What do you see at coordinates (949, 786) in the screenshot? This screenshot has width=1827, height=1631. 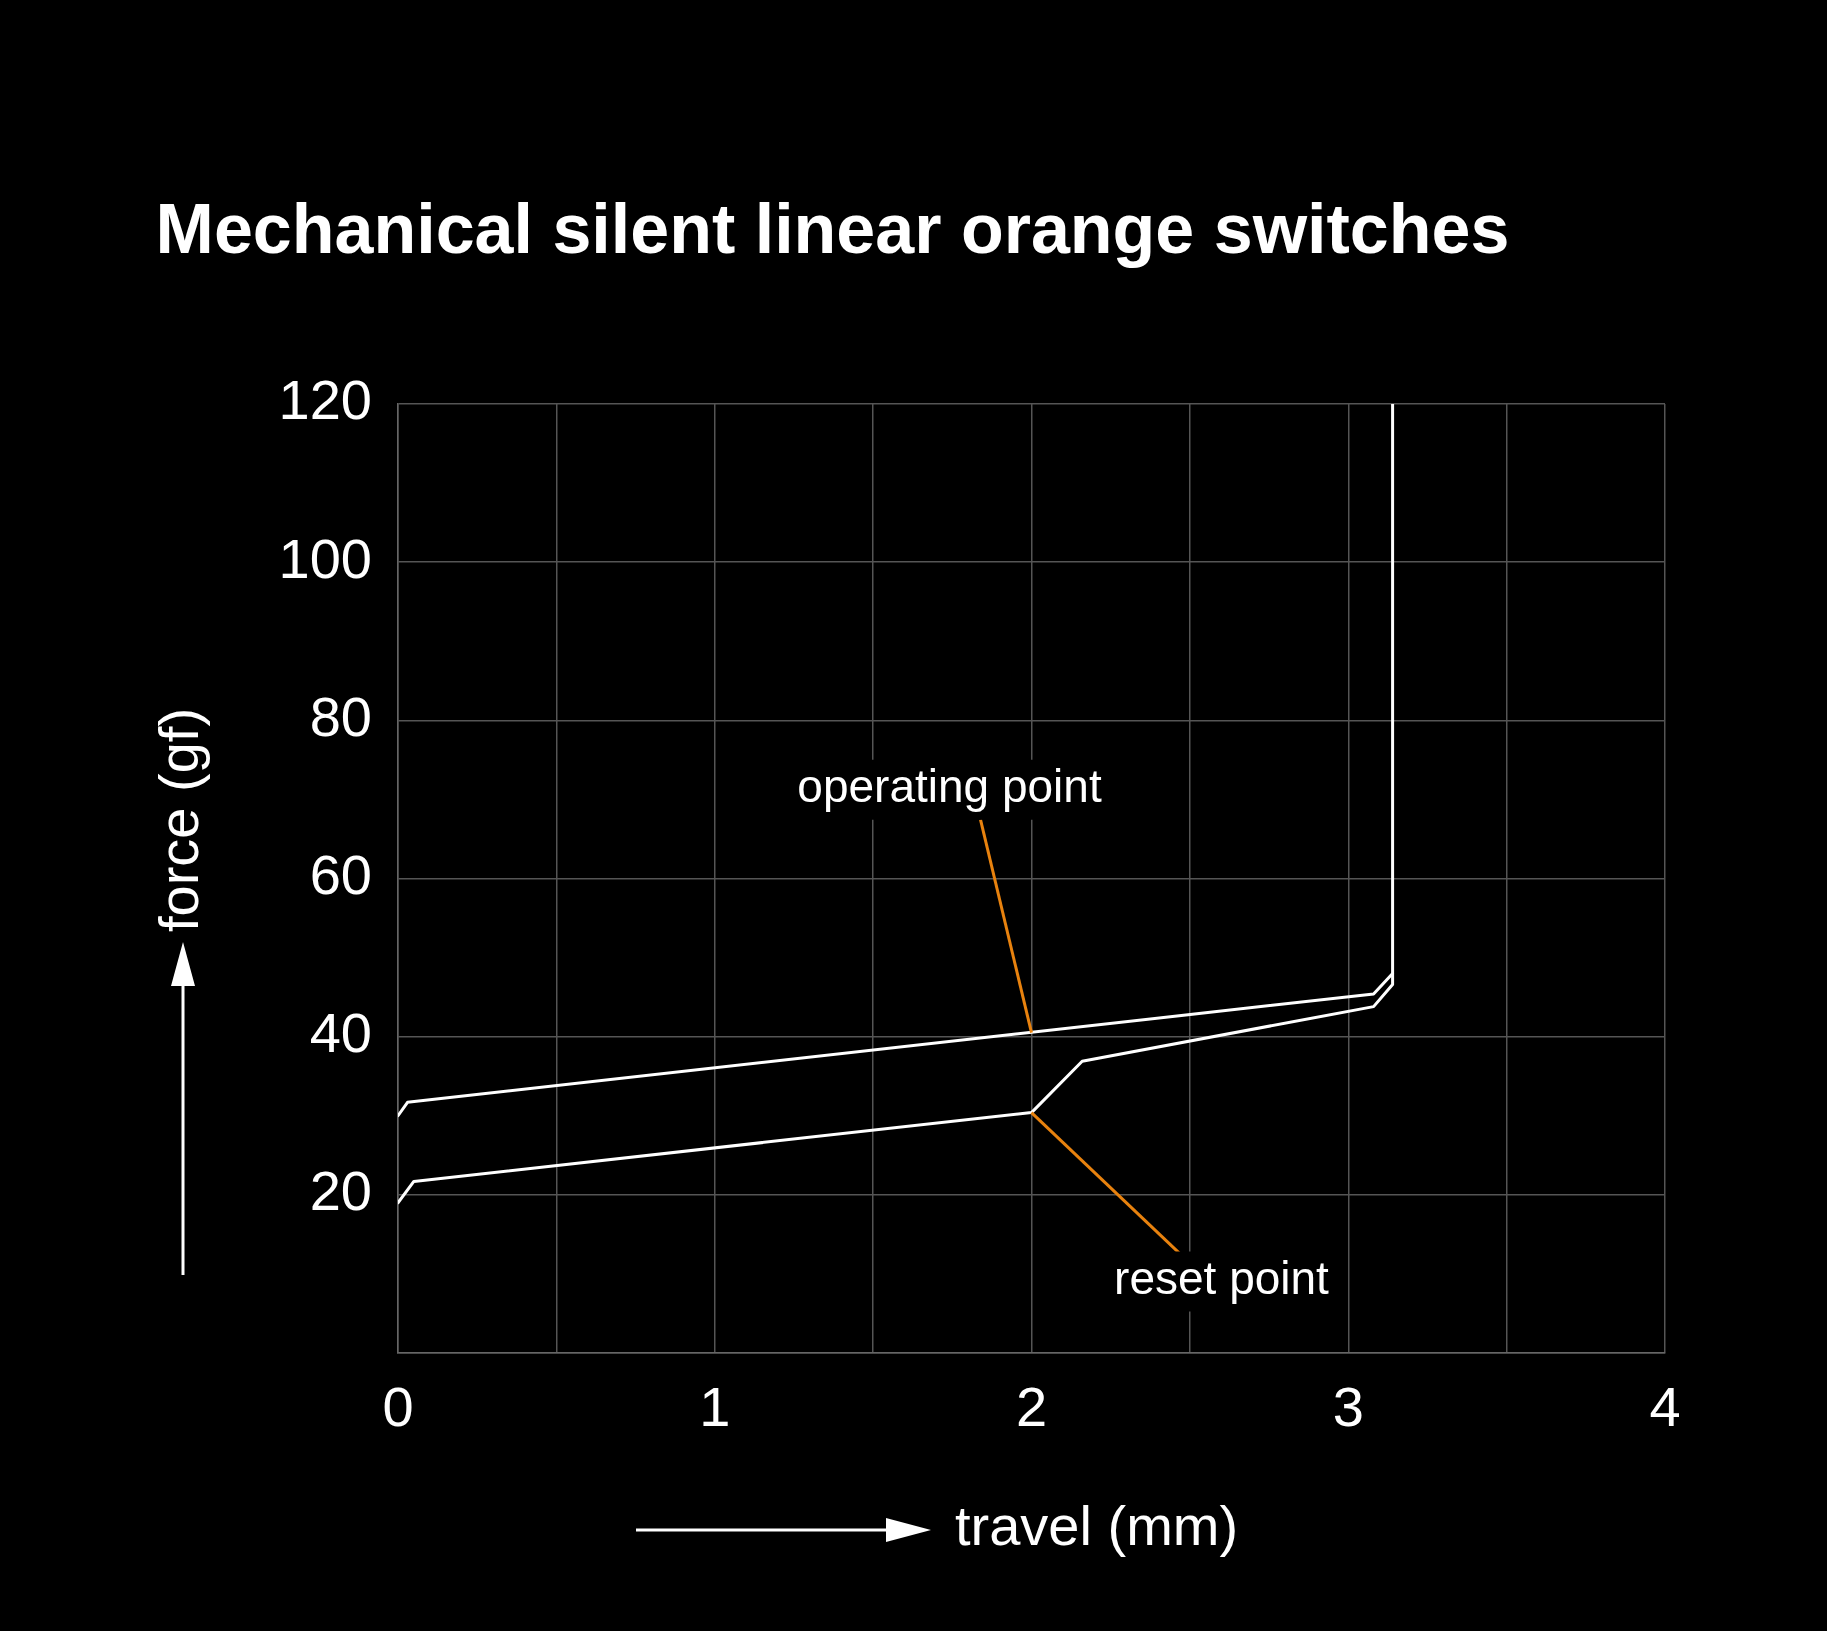 I see `annotation: operating point` at bounding box center [949, 786].